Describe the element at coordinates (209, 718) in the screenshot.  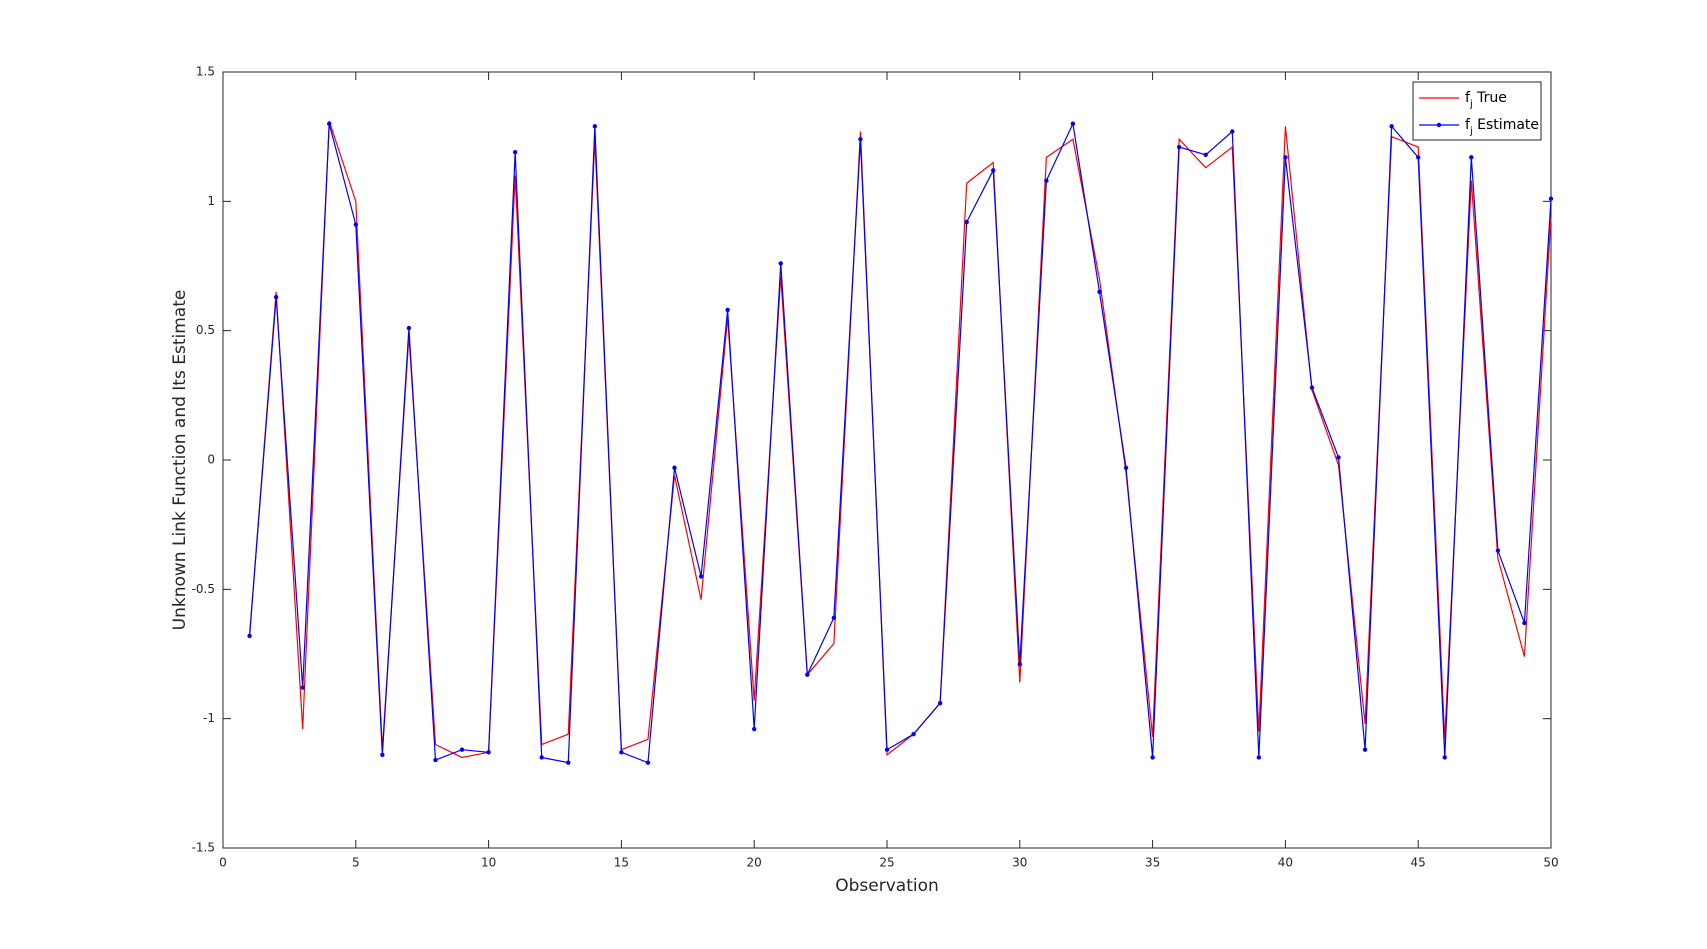
I see `y-tick-label: -1` at that location.